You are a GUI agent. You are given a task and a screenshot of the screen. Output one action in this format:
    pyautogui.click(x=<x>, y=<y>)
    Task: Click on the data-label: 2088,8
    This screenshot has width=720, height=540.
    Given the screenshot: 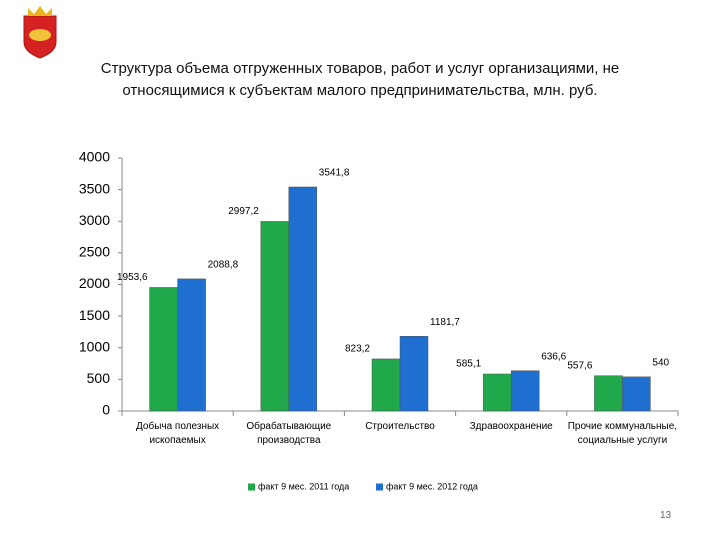 What is the action you would take?
    pyautogui.click(x=223, y=265)
    